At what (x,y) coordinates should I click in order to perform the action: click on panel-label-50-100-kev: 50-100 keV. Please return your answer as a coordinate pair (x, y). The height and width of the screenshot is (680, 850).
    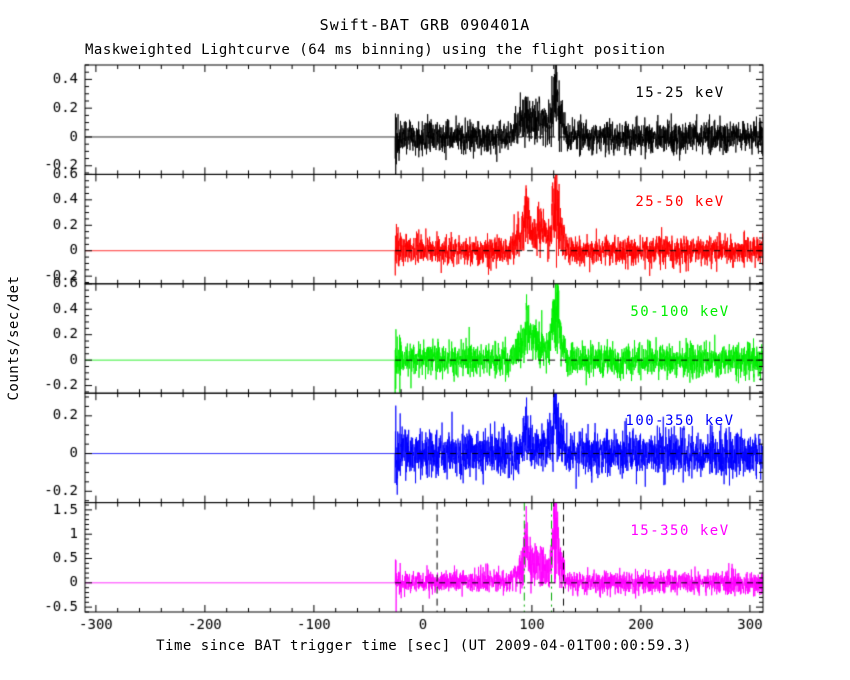
    Looking at the image, I should click on (680, 311).